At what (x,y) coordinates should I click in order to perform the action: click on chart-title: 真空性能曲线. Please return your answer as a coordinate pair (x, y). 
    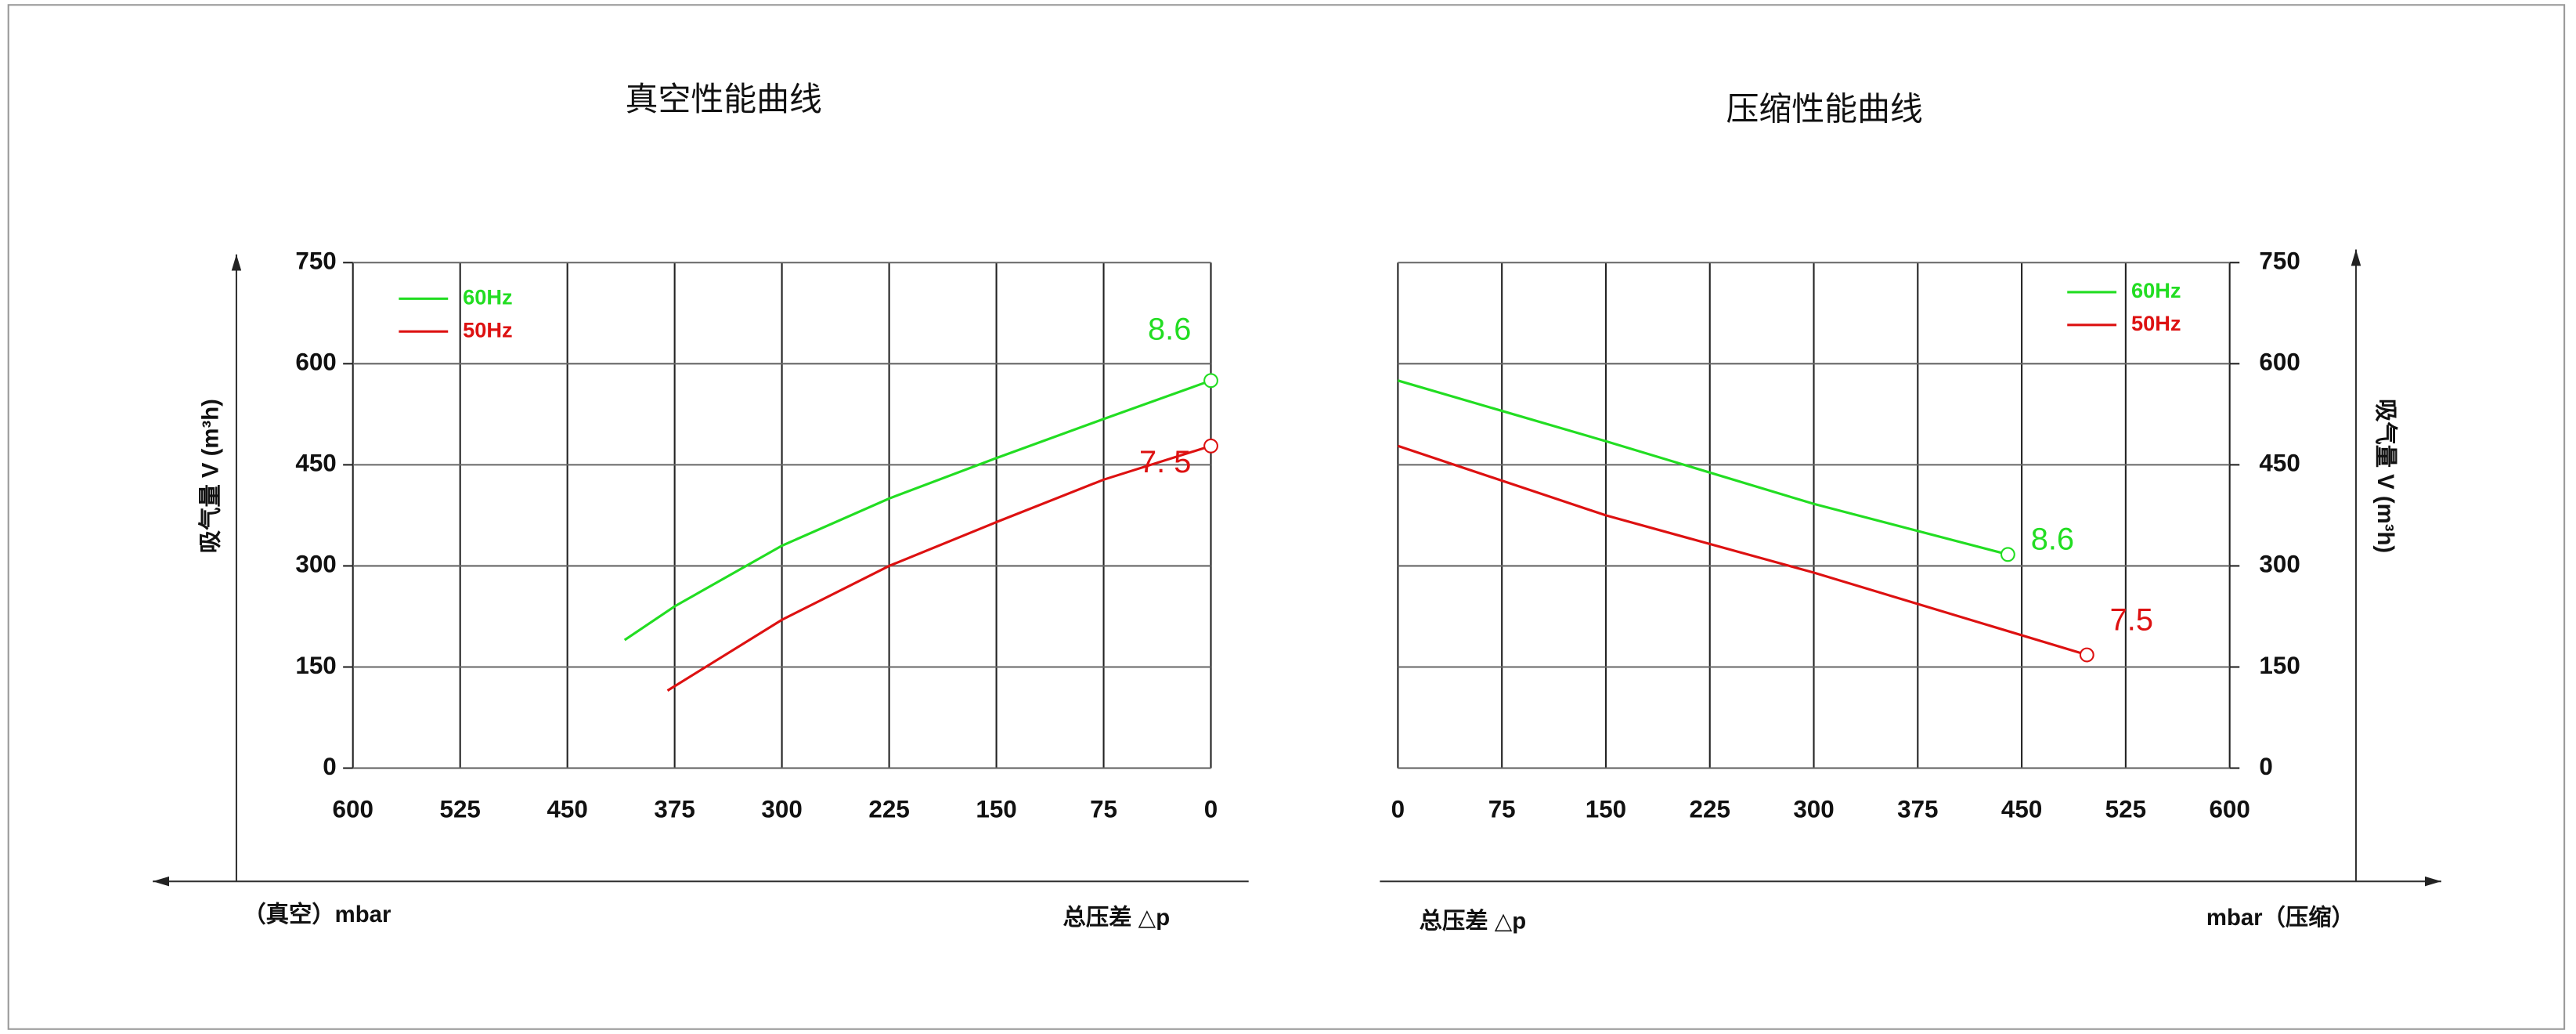
    Looking at the image, I should click on (724, 99).